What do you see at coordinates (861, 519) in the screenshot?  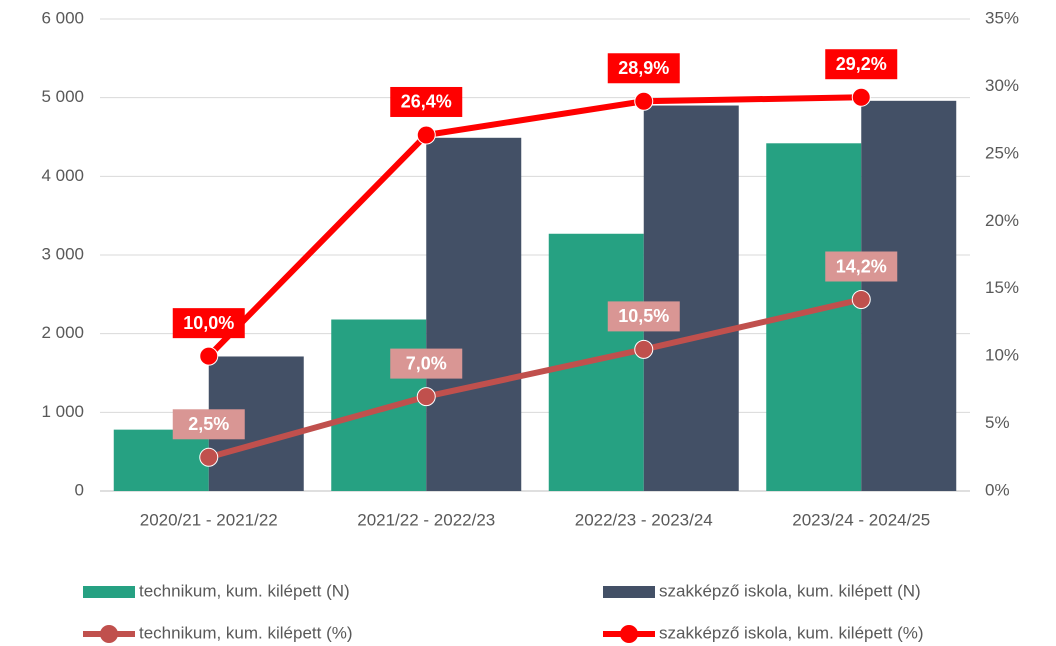 I see `x-tick-label: 2023/24 - 2024/25` at bounding box center [861, 519].